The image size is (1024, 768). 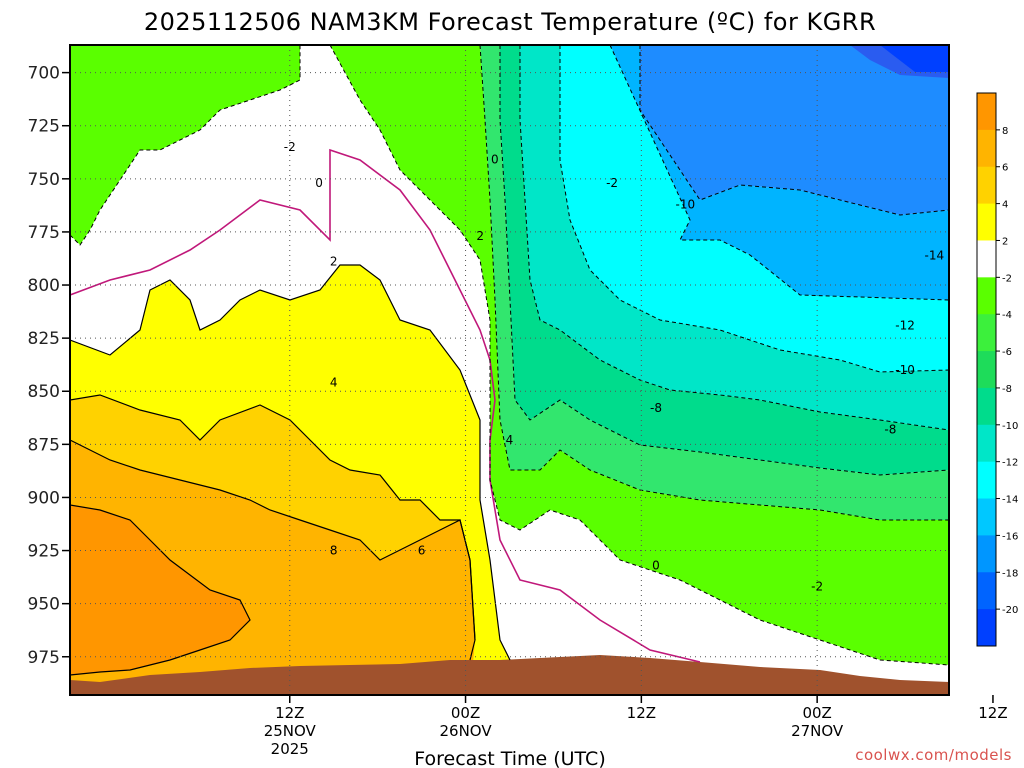 What do you see at coordinates (1010, 610) in the screenshot?
I see `colorbar-label: -20` at bounding box center [1010, 610].